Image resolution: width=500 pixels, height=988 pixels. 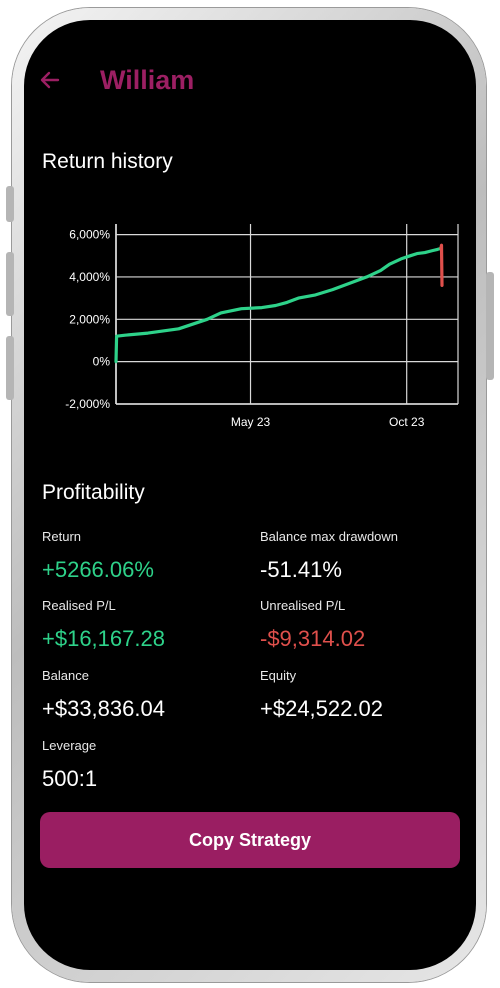 I want to click on y-tick-label: -2,000%, so click(x=87, y=404).